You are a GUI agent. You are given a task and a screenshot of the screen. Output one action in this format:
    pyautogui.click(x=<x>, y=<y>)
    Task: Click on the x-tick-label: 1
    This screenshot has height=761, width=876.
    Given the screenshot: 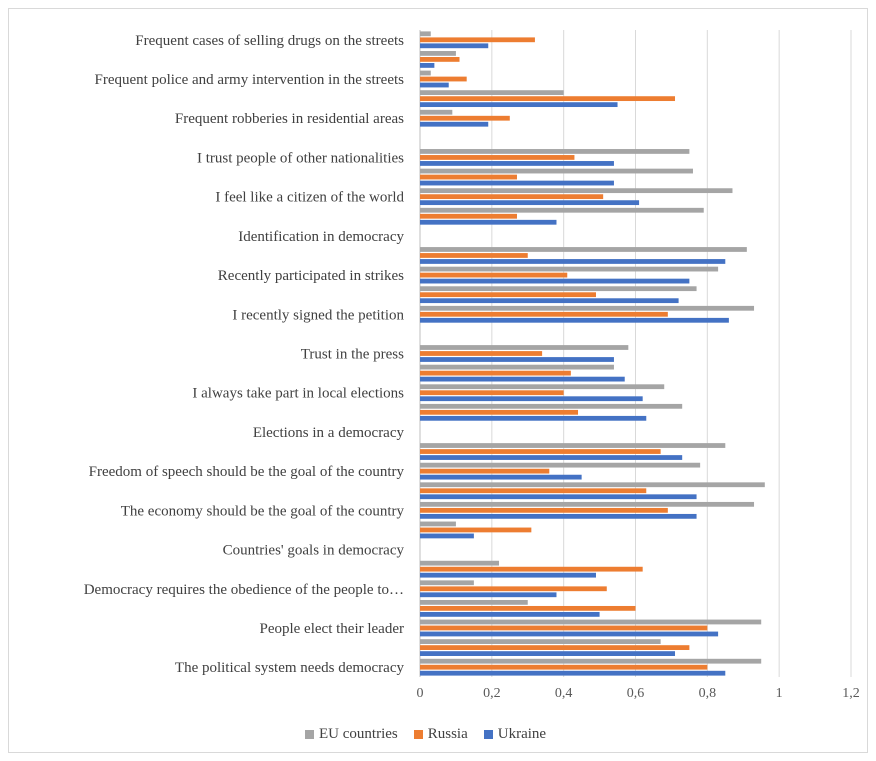 What is the action you would take?
    pyautogui.click(x=779, y=693)
    